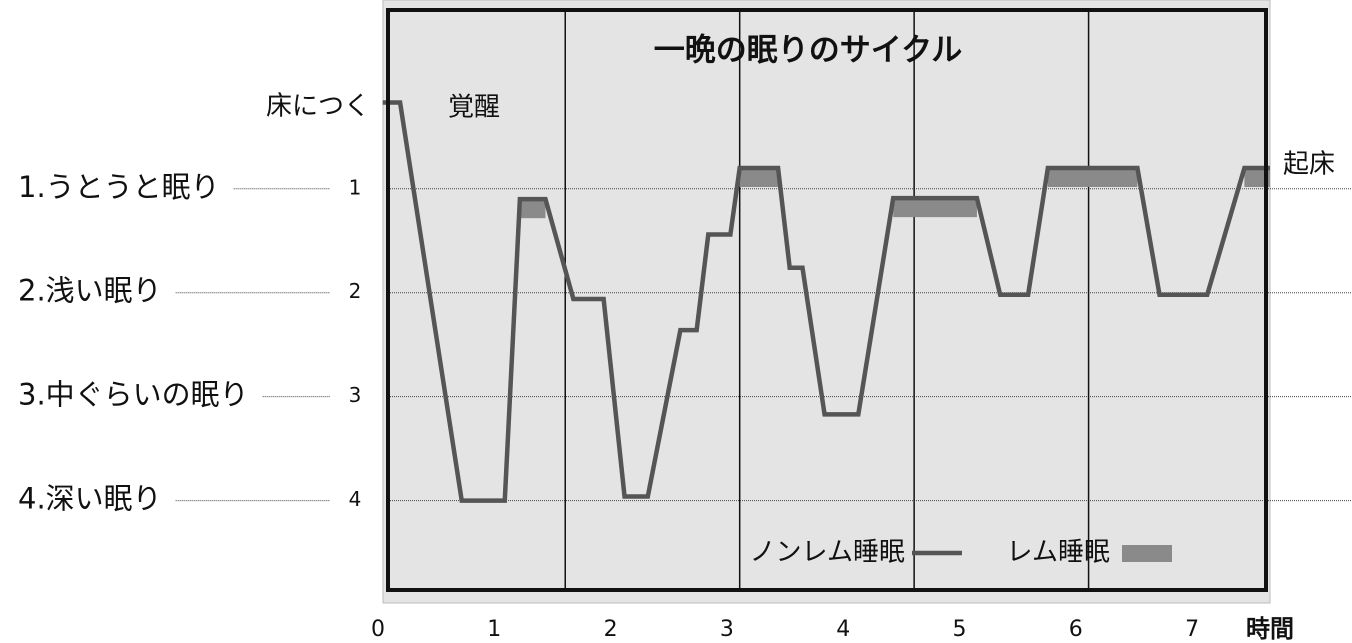 The height and width of the screenshot is (643, 1352). What do you see at coordinates (355, 499) in the screenshot?
I see `y-tick-label: 4` at bounding box center [355, 499].